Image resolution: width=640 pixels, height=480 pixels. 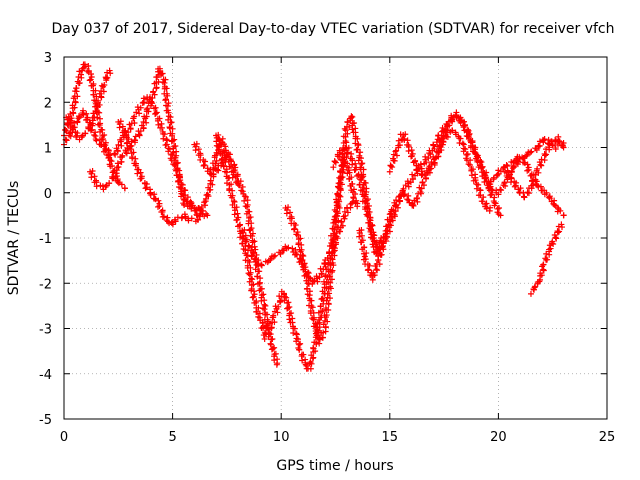 What do you see at coordinates (161, 173) in the screenshot?
I see `series-sat-e` at bounding box center [161, 173].